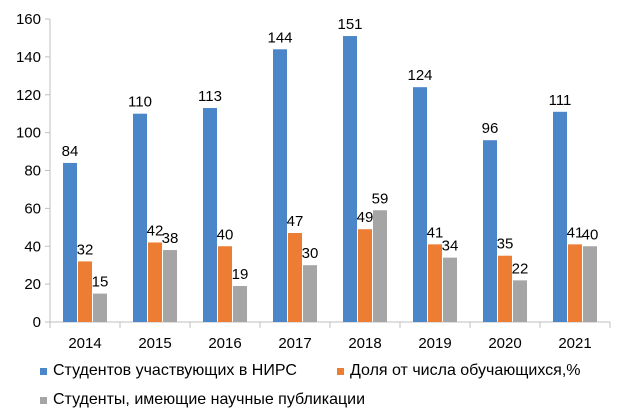 This screenshot has height=416, width=637. I want to click on data-label: 124, so click(419, 75).